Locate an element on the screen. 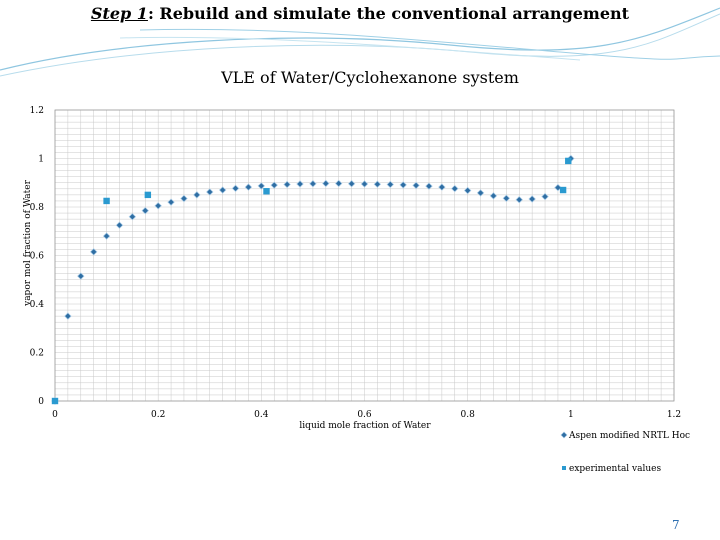 The image size is (720, 540). x-tick-label: 0 is located at coordinates (55, 415).